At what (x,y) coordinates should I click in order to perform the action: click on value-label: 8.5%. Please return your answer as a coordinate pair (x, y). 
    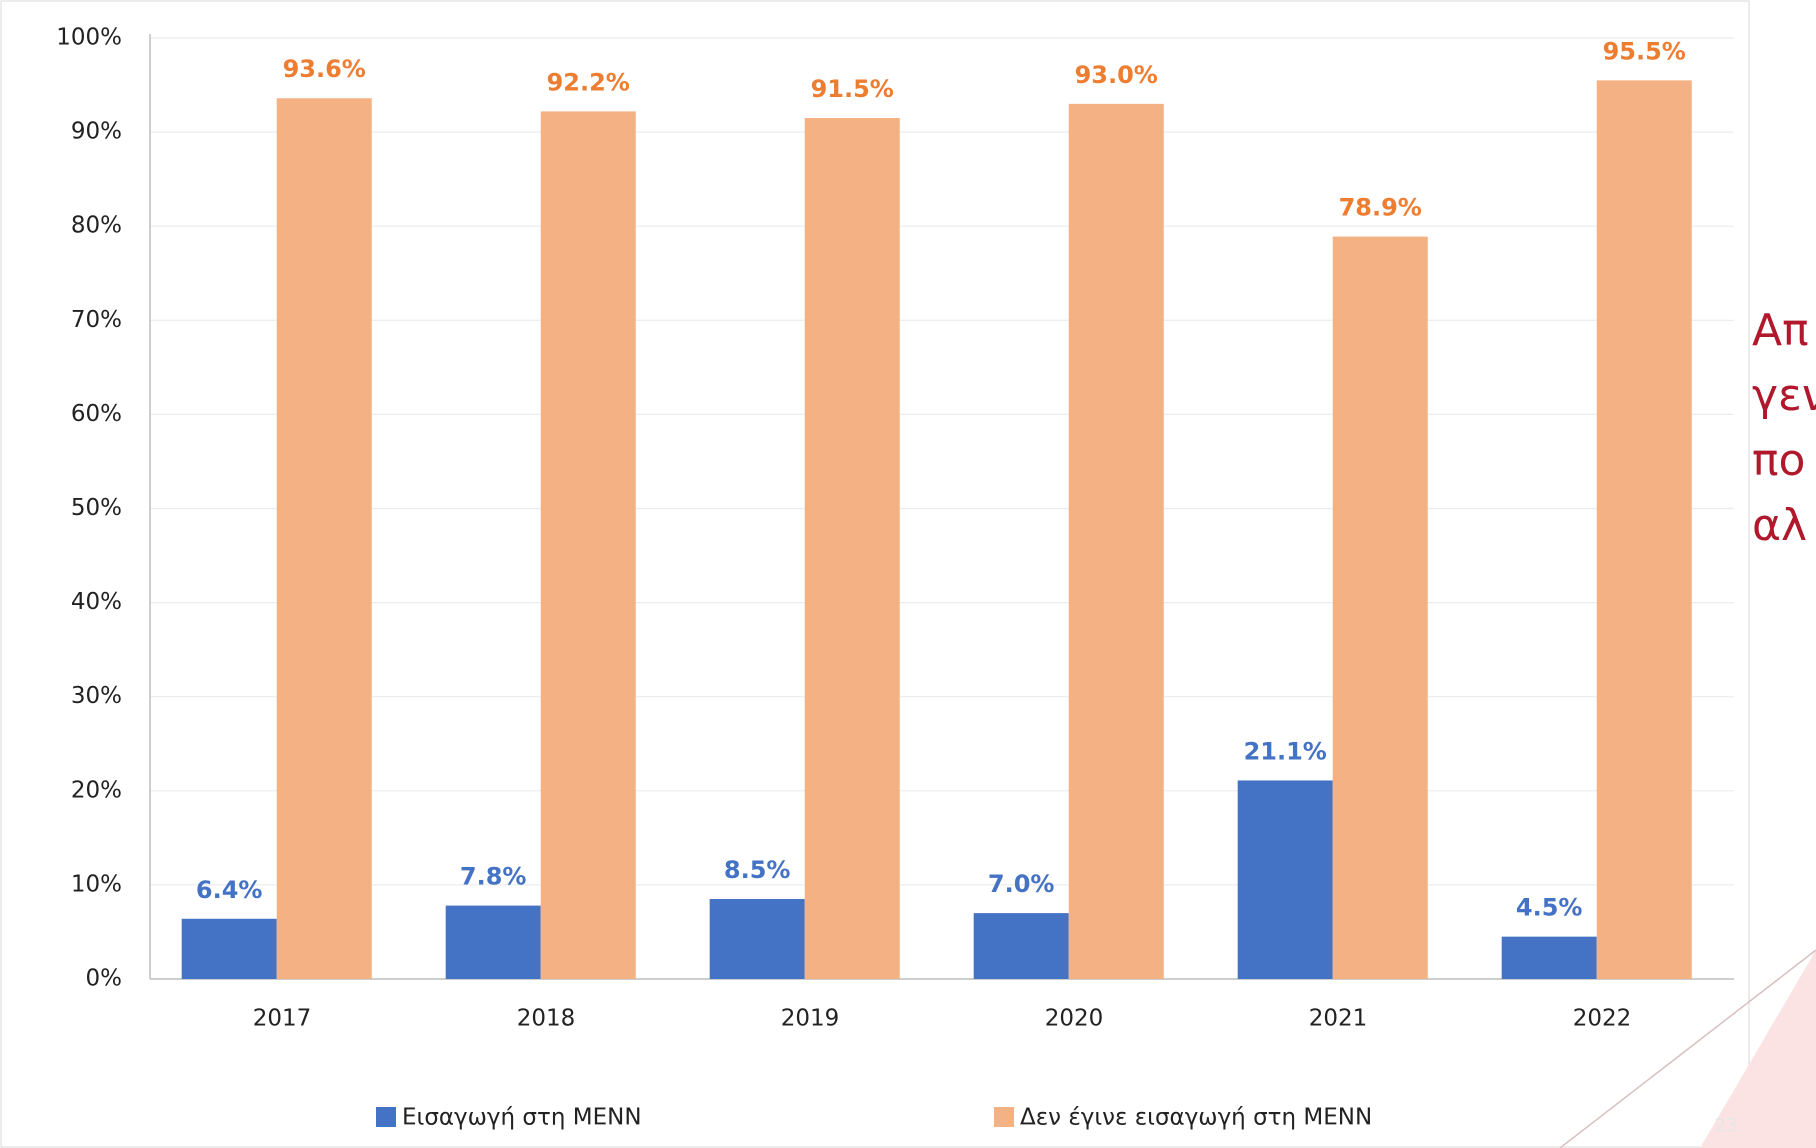
    Looking at the image, I should click on (757, 870).